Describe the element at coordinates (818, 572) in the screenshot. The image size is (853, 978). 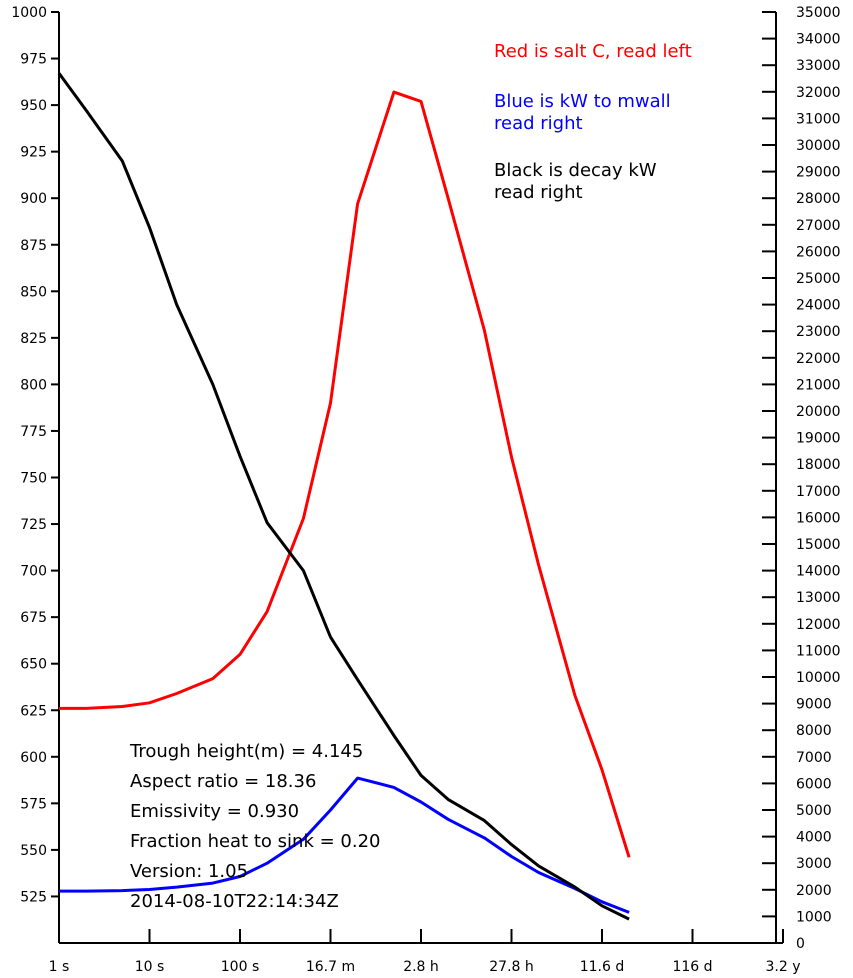
I see `right-tick-label: 14000` at that location.